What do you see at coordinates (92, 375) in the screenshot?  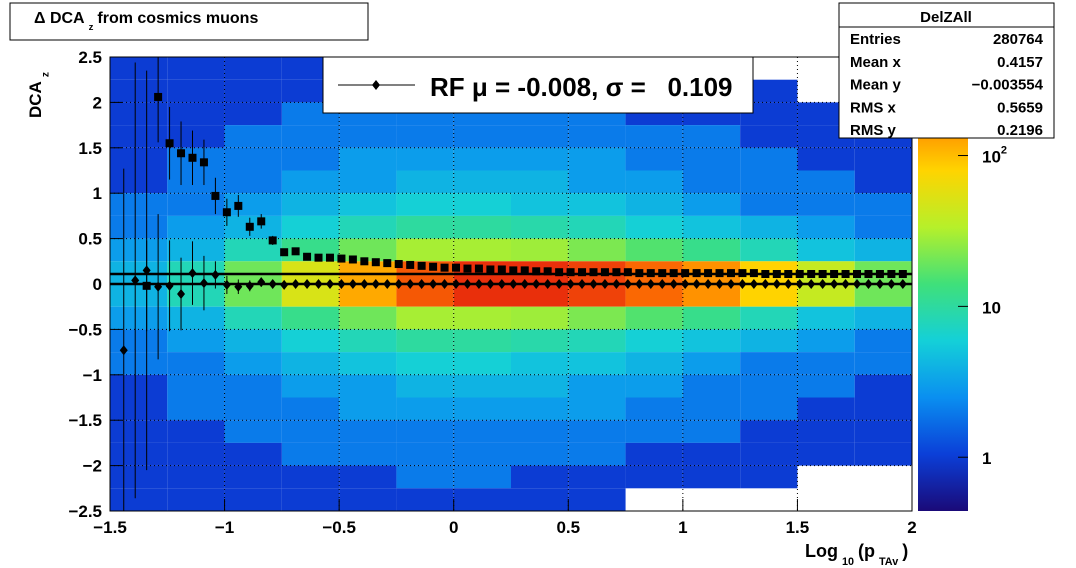 I see `y-tick-label: −1` at bounding box center [92, 375].